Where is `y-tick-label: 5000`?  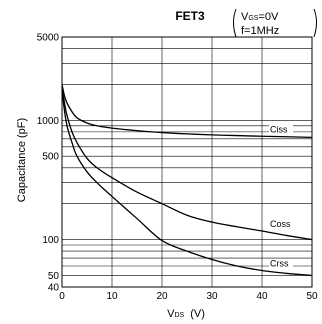
y-tick-label: 5000 is located at coordinates (48, 38).